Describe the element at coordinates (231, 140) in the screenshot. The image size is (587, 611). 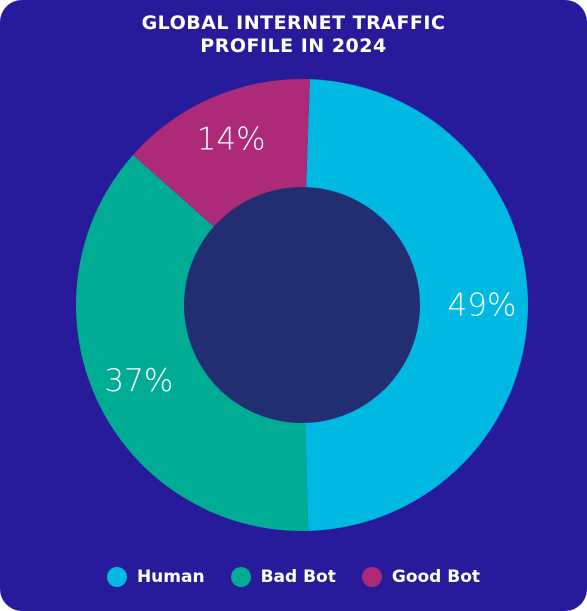
I see `slice-label-good-bot: 14%` at that location.